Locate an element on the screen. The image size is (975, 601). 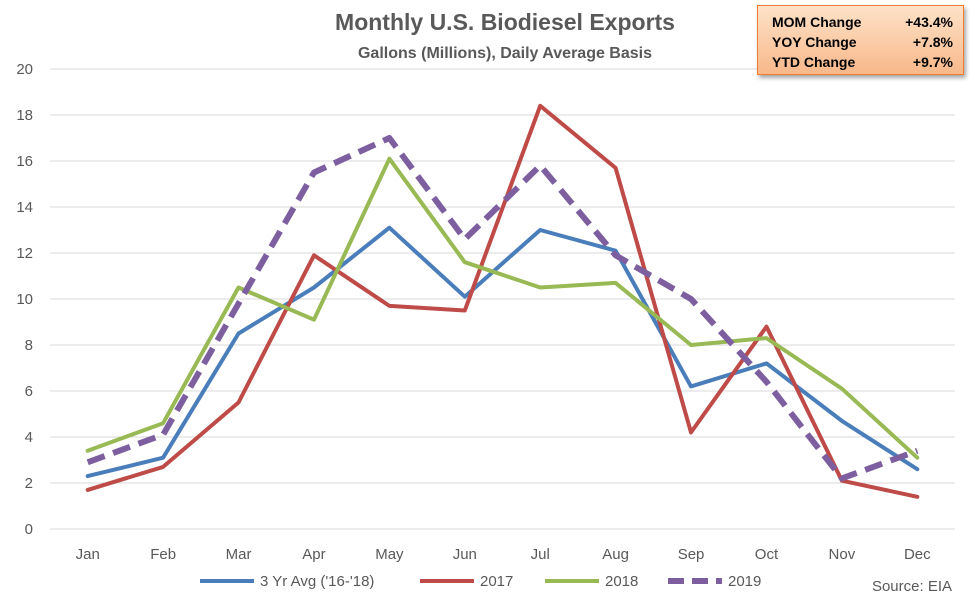
y-tick-label: 4 is located at coordinates (29, 437).